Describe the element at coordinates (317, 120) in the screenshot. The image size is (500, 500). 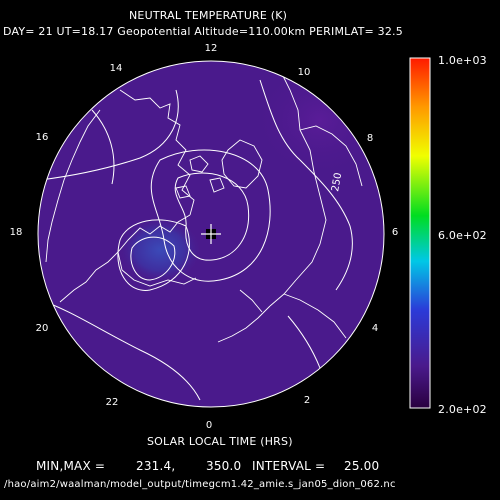
I see `warm-region` at that location.